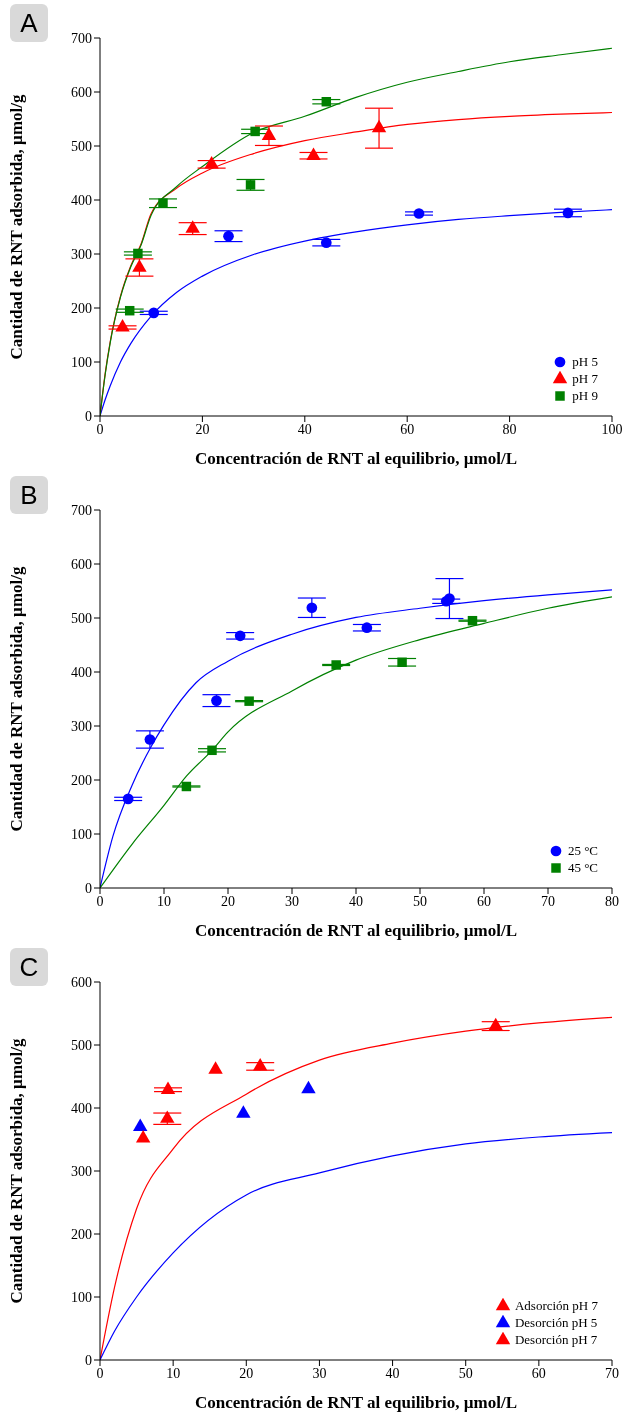 This screenshot has height=1418, width=625. Describe the element at coordinates (582, 850) in the screenshot. I see `legend-label: 25 °C` at that location.